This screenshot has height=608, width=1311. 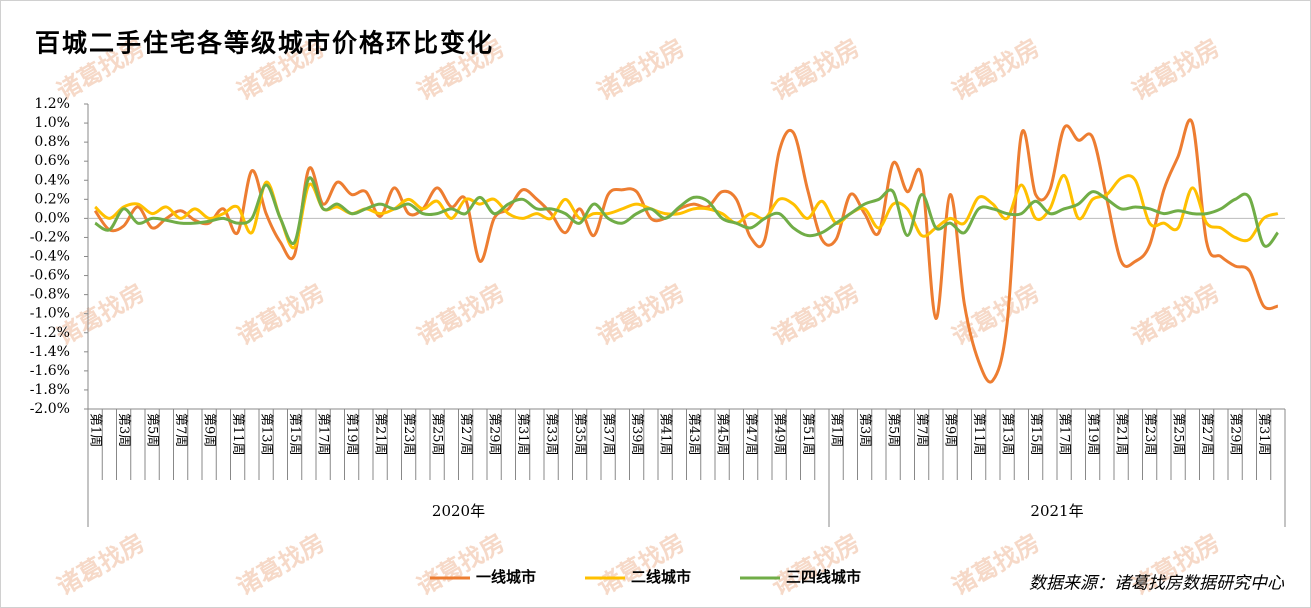 What do you see at coordinates (52, 142) in the screenshot?
I see `y-tick-label: 0.8%` at bounding box center [52, 142].